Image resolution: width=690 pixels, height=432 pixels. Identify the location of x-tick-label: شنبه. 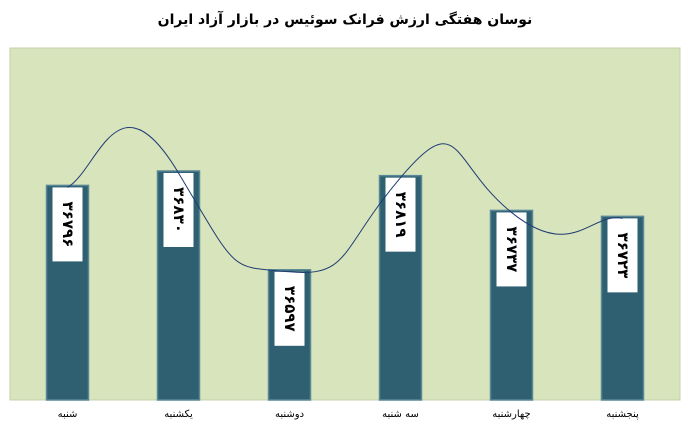
(68, 414).